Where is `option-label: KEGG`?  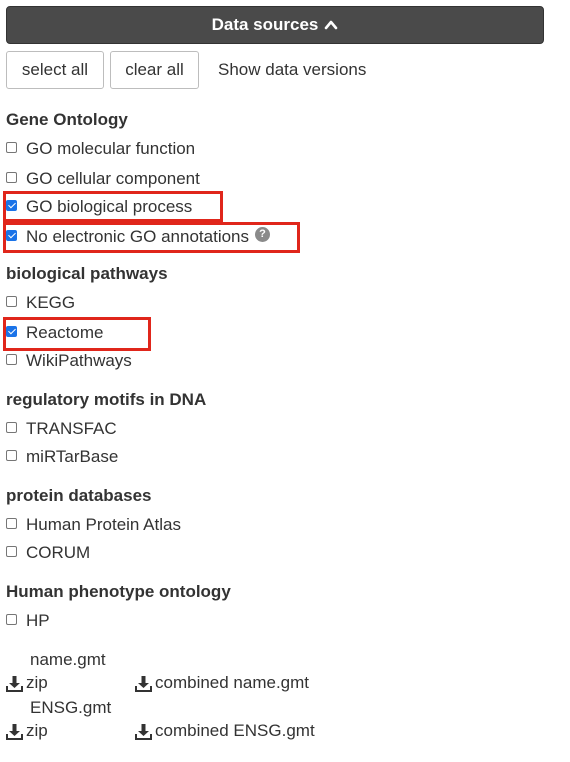
option-label: KEGG is located at coordinates (51, 302).